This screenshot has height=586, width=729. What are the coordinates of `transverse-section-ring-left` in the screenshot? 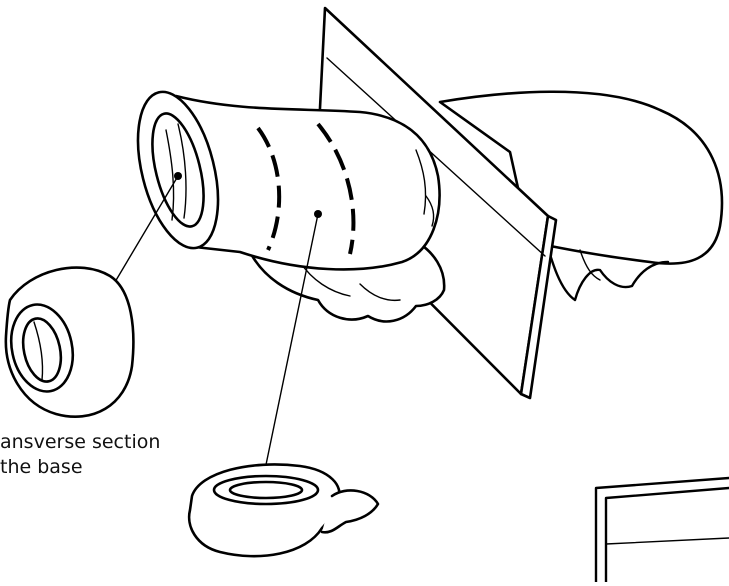 It's located at (69, 342).